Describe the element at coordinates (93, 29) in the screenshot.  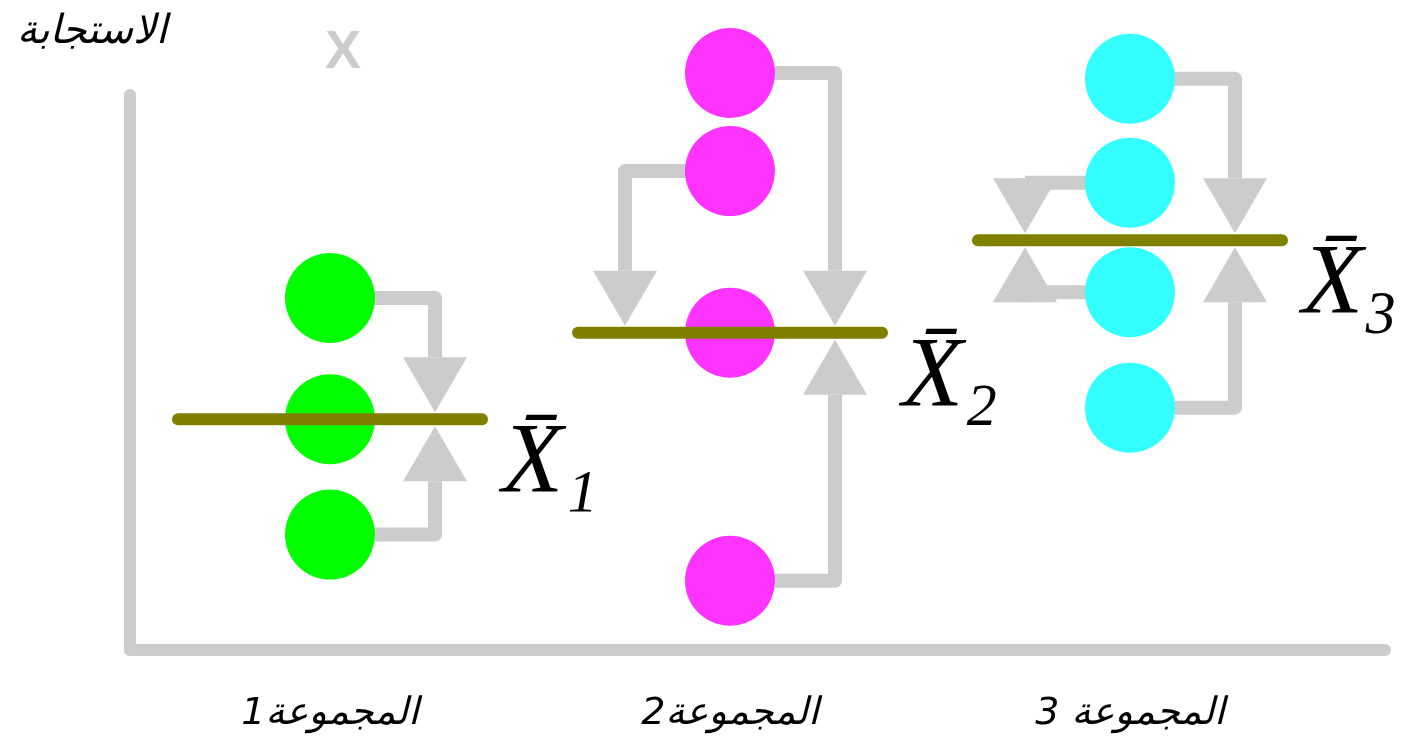
I see `y-axis-title: الاستجابة` at that location.